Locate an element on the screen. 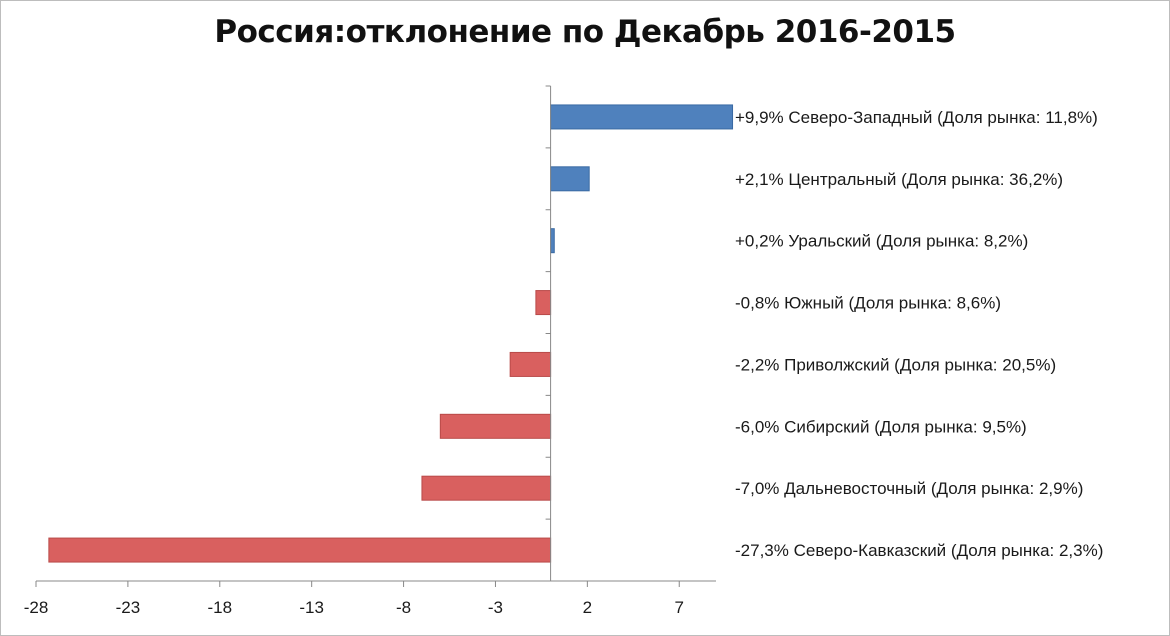  x-tick-label: -23 is located at coordinates (128, 607).